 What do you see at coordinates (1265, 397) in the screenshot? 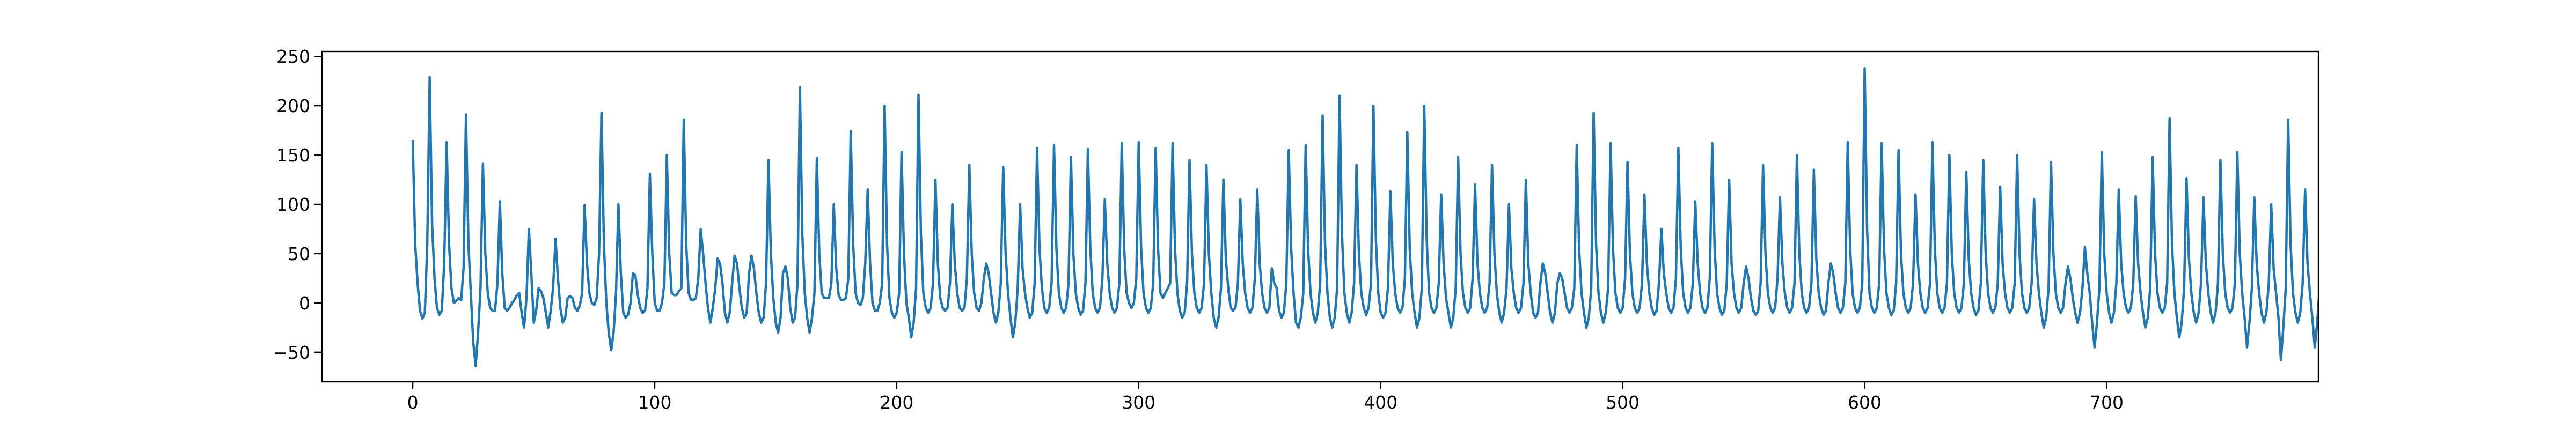
I see `x-axis: 0 100 200 300 400 500 600 700` at bounding box center [1265, 397].